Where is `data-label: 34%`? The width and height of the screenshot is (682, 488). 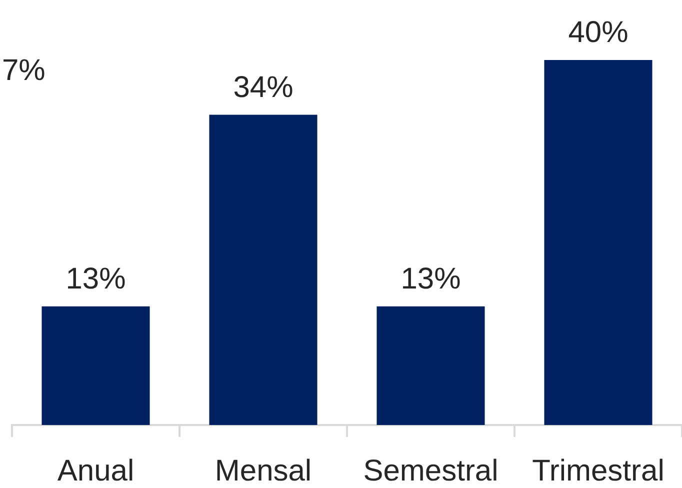 data-label: 34% is located at coordinates (263, 87).